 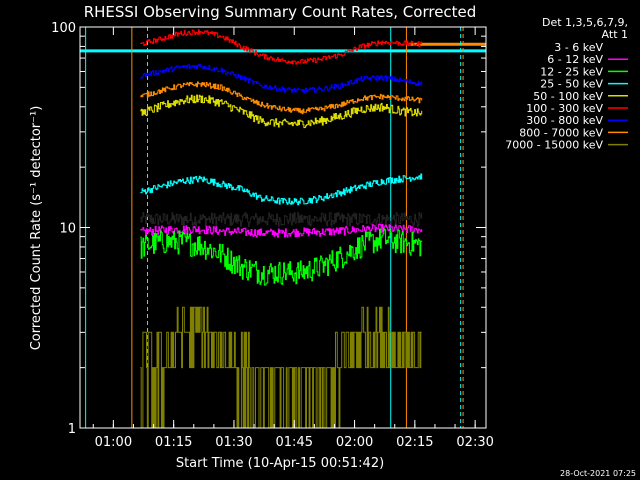 I want to click on legend-header-line-1: Det 1,3,5,6,7,9,, so click(x=585, y=22).